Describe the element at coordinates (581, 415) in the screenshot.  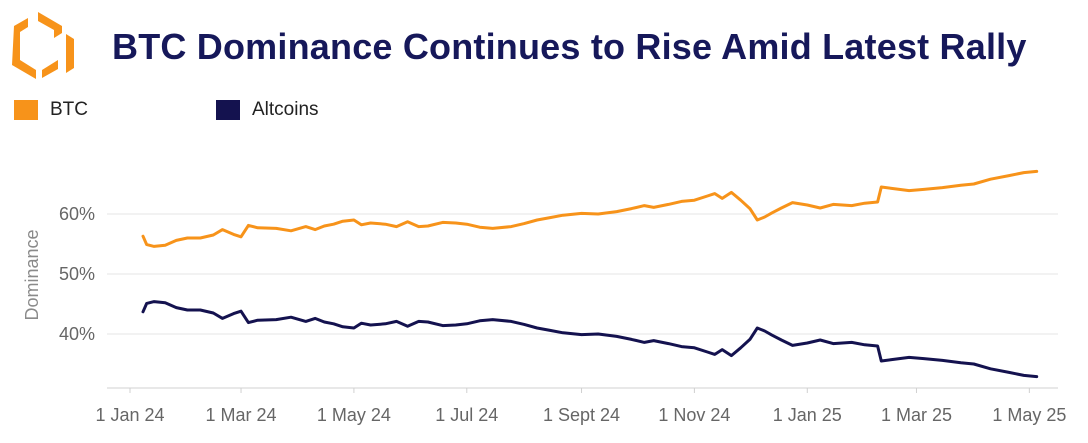
I see `x-tick-label: 1 Sept 24` at that location.